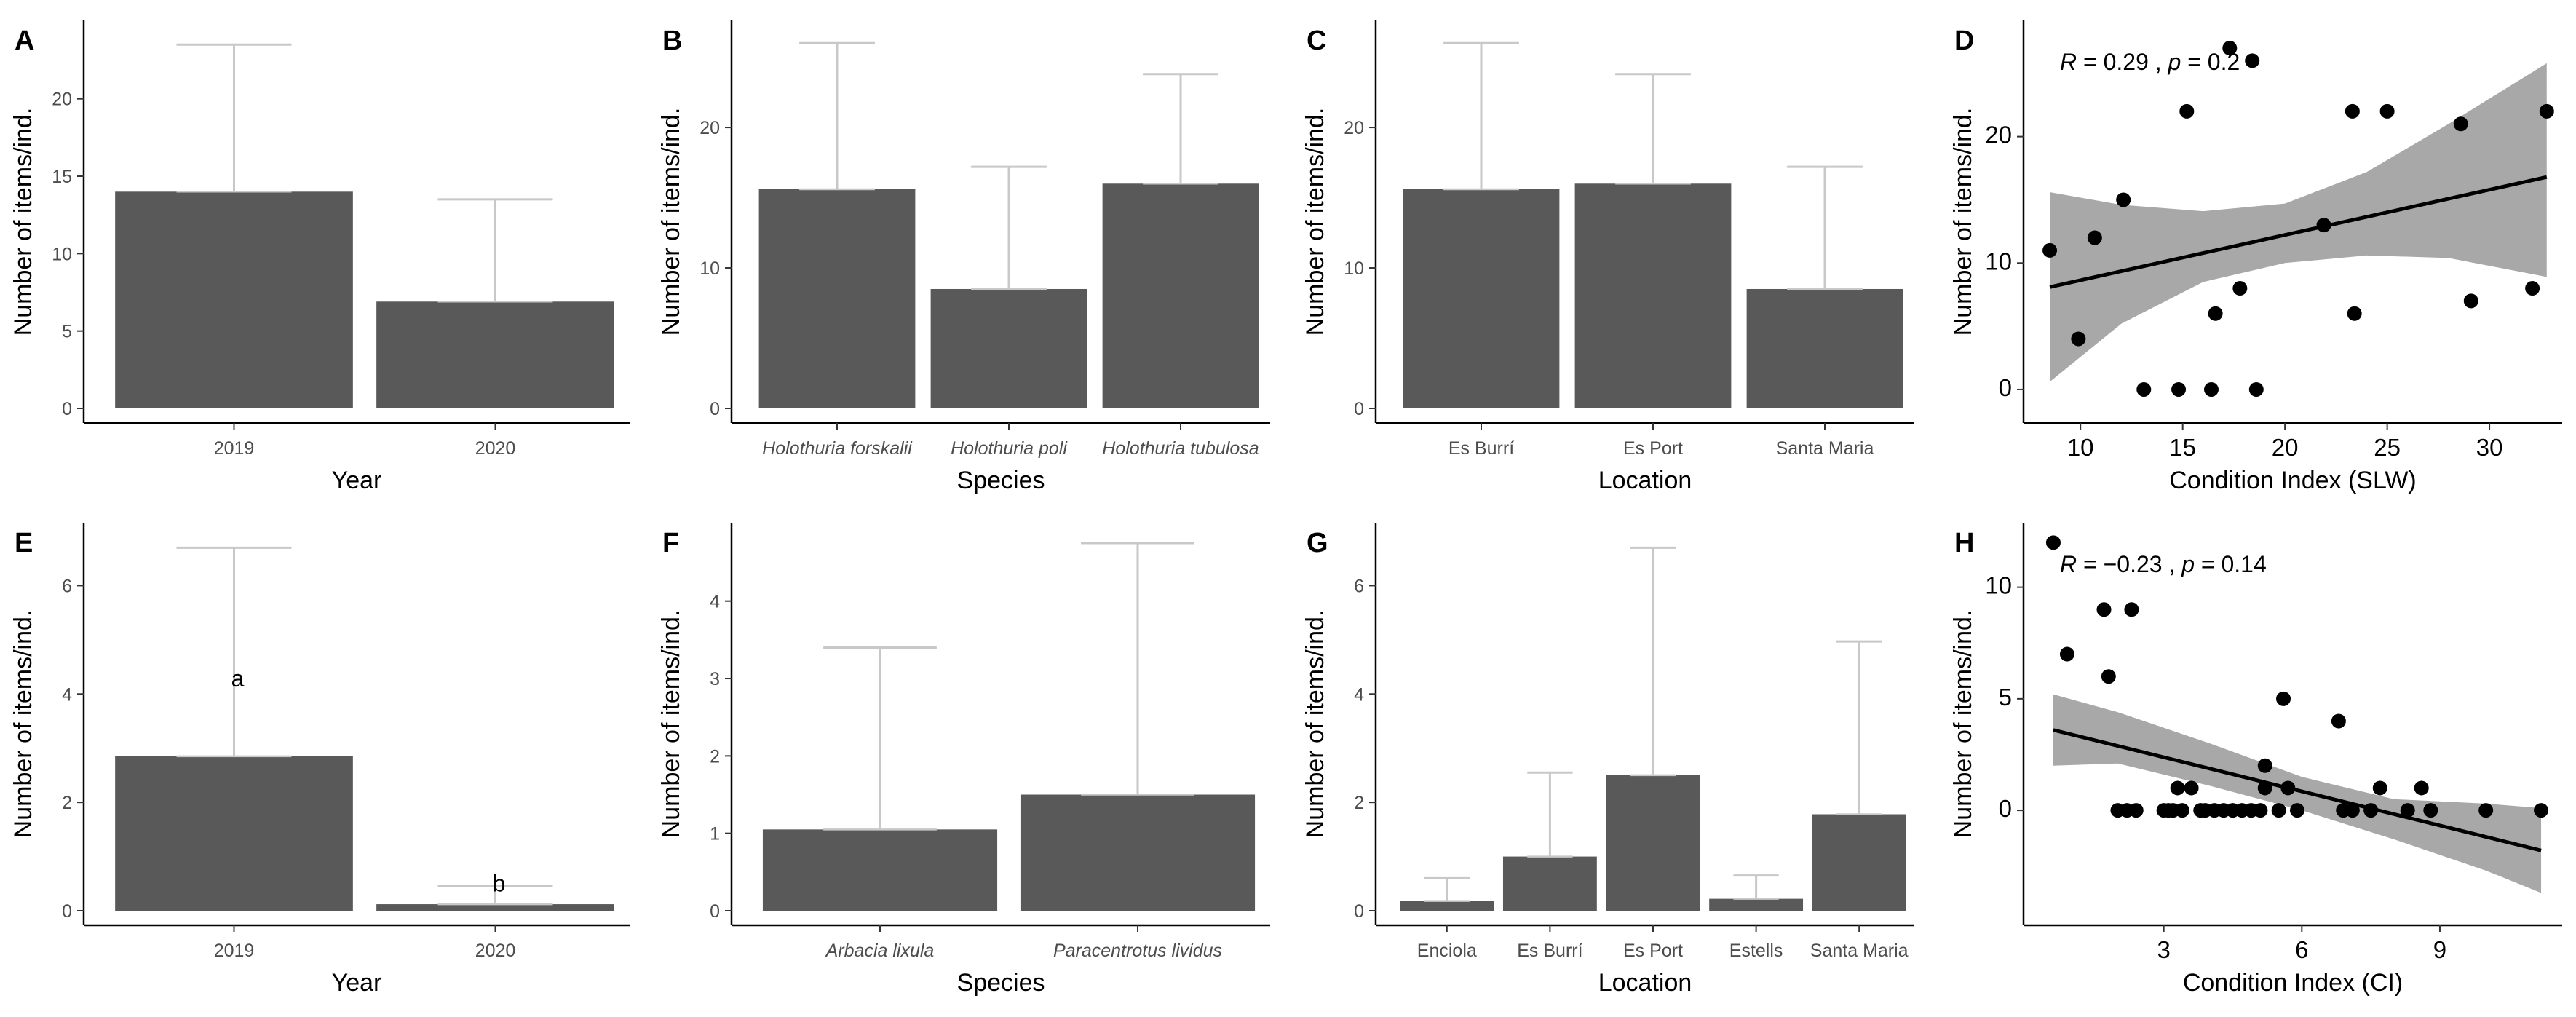  Describe the element at coordinates (2293, 481) in the screenshot. I see `x-axis-title: Condition Index (SLW)` at that location.